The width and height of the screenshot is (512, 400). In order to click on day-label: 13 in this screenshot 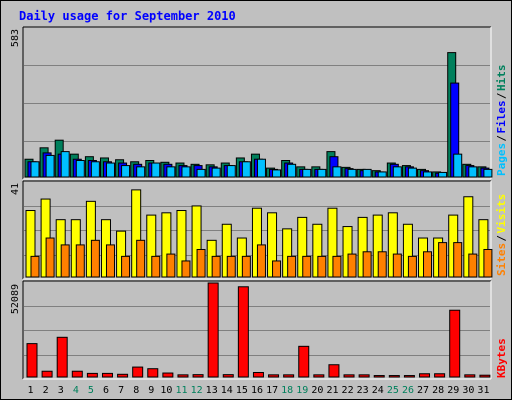, I will do `click(212, 390)`.